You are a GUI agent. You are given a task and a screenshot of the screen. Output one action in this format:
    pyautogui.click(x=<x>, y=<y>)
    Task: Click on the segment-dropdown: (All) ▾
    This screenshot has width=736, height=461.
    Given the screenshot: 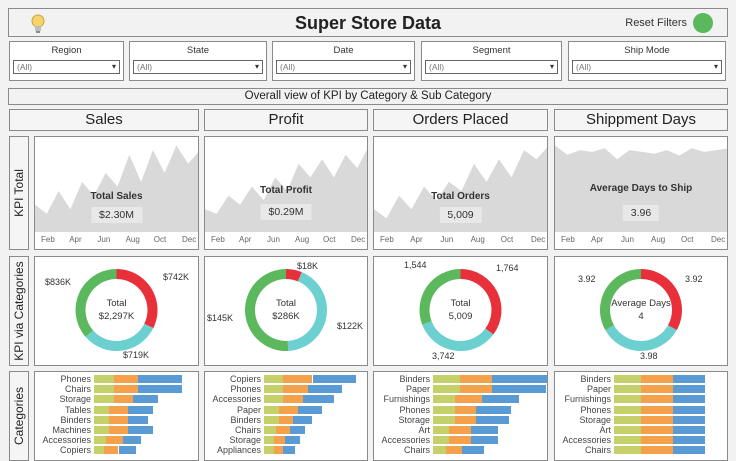 What is the action you would take?
    pyautogui.click(x=491, y=67)
    